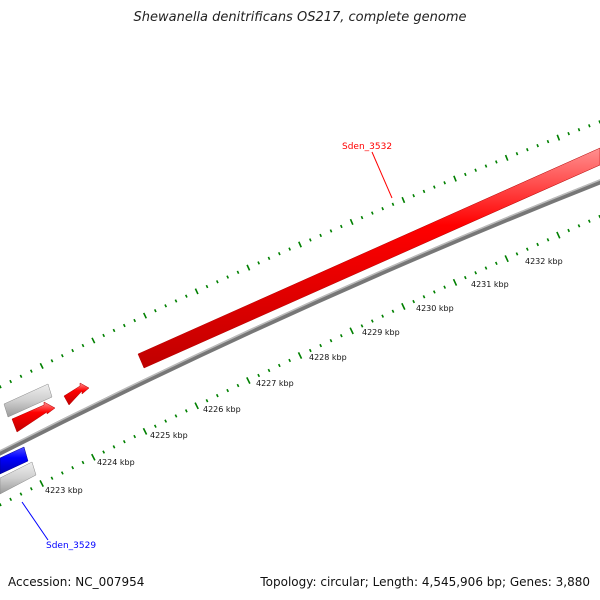 The image size is (600, 600). I want to click on gene-top-callout, so click(382, 175).